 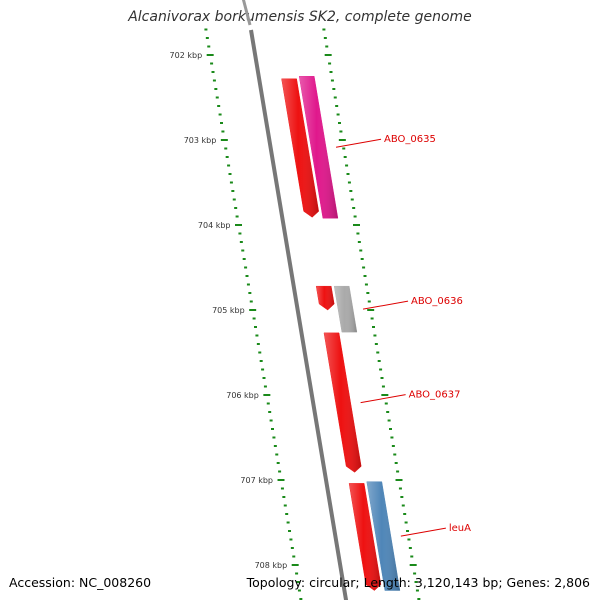 I want to click on kbp-label: 702 kbp, so click(x=186, y=55).